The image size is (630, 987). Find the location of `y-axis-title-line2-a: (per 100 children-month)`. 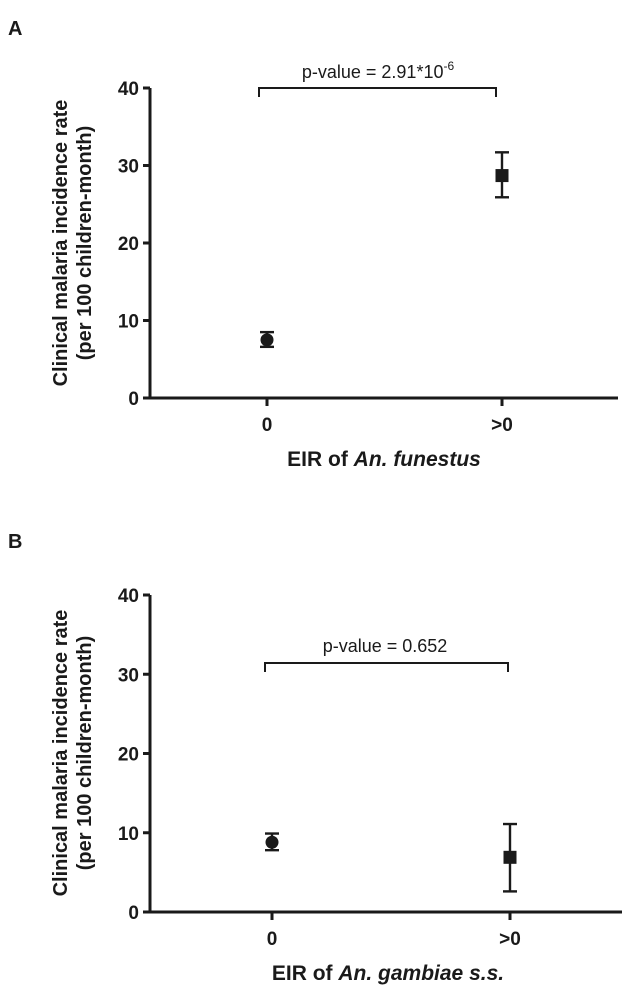

y-axis-title-line2-a: (per 100 children-month) is located at coordinates (85, 243).